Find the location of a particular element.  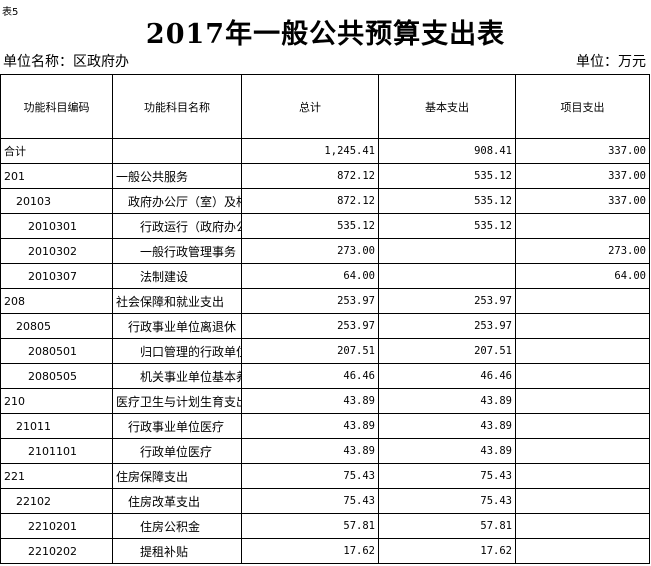

cell-name: 政府办公厅（室）及相 is located at coordinates (177, 201).